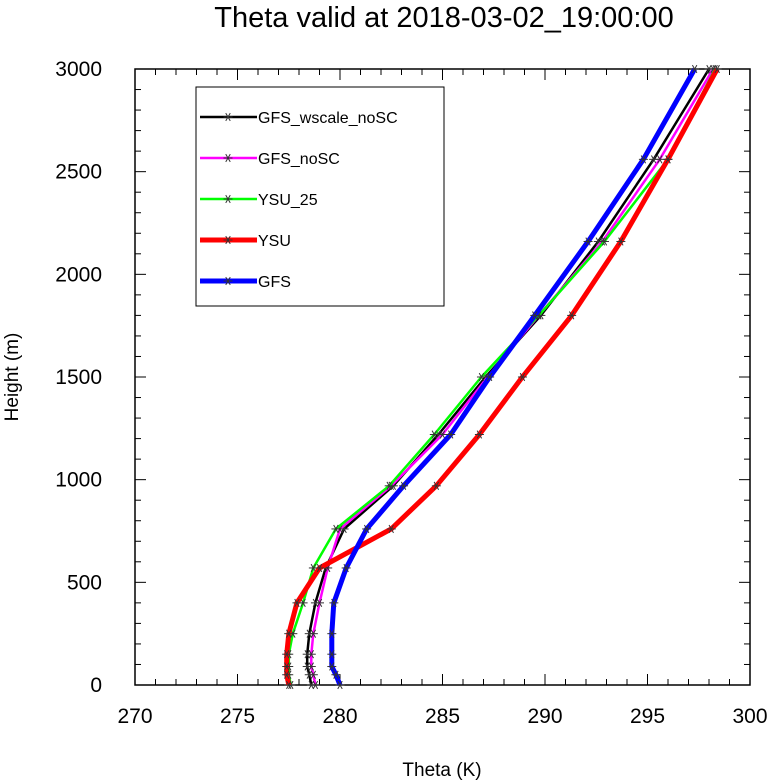 This screenshot has width=773, height=781. What do you see at coordinates (444, 18) in the screenshot?
I see `chart-title: Theta valid at 2018-03-02_19:00:00` at bounding box center [444, 18].